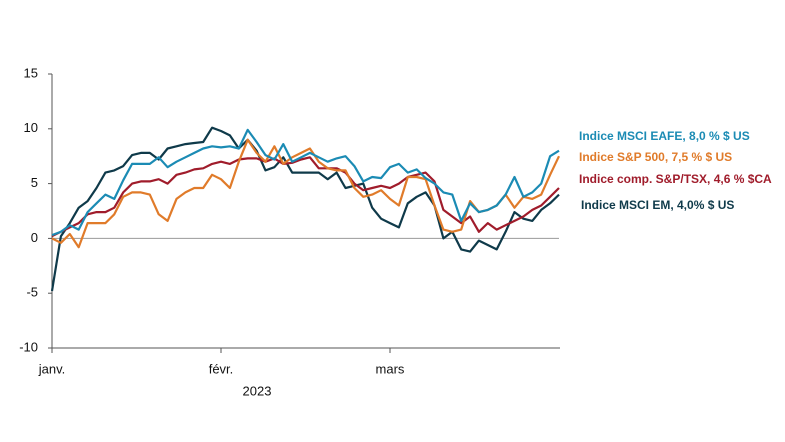  What do you see at coordinates (28, 346) in the screenshot?
I see `y-tick-label: -10` at bounding box center [28, 346].